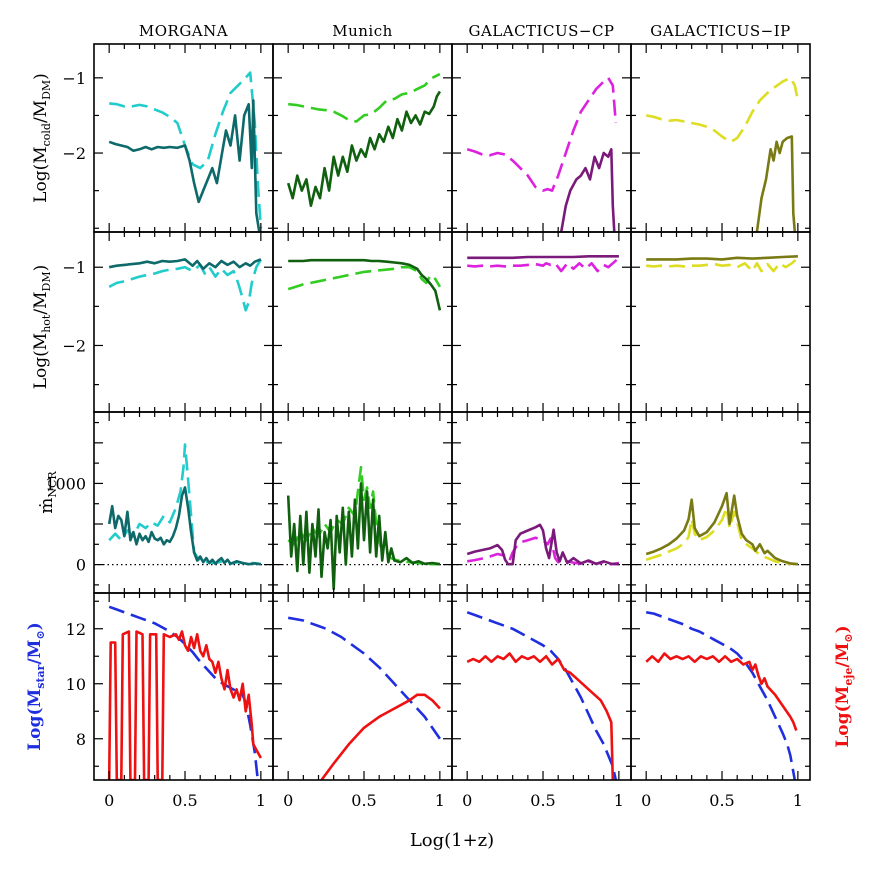 Image resolution: width=872 pixels, height=876 pixels. I want to click on series-group-galacticus-ip-cold, so click(722, 154).